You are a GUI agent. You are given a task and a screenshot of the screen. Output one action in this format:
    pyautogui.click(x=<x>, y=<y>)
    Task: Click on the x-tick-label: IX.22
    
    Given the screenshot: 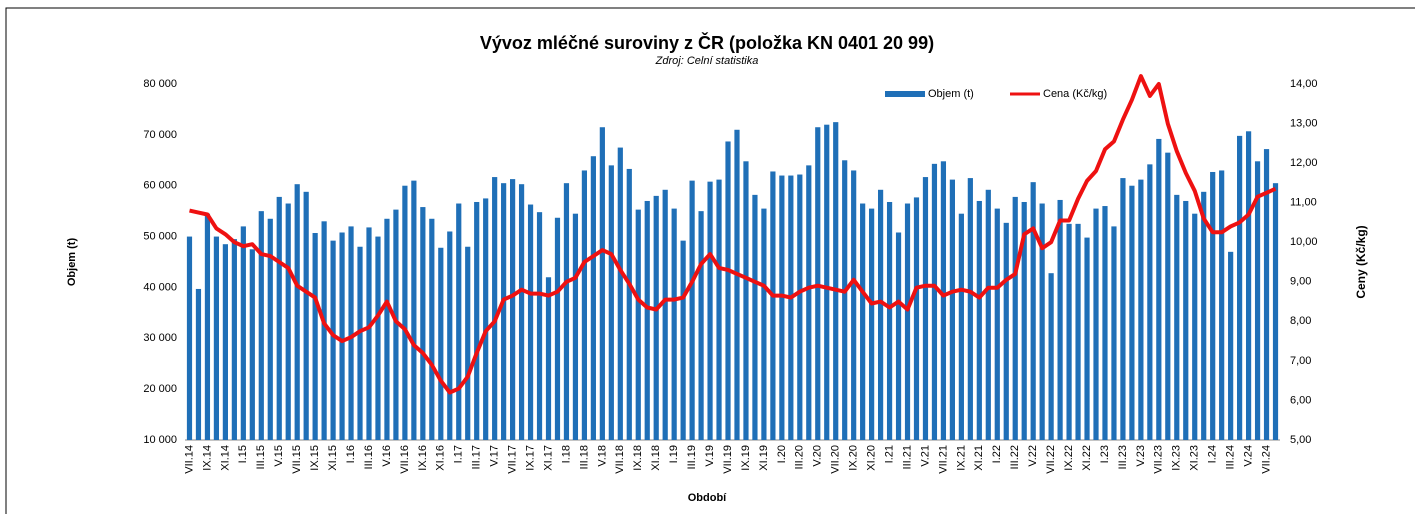 What is the action you would take?
    pyautogui.click(x=1069, y=458)
    